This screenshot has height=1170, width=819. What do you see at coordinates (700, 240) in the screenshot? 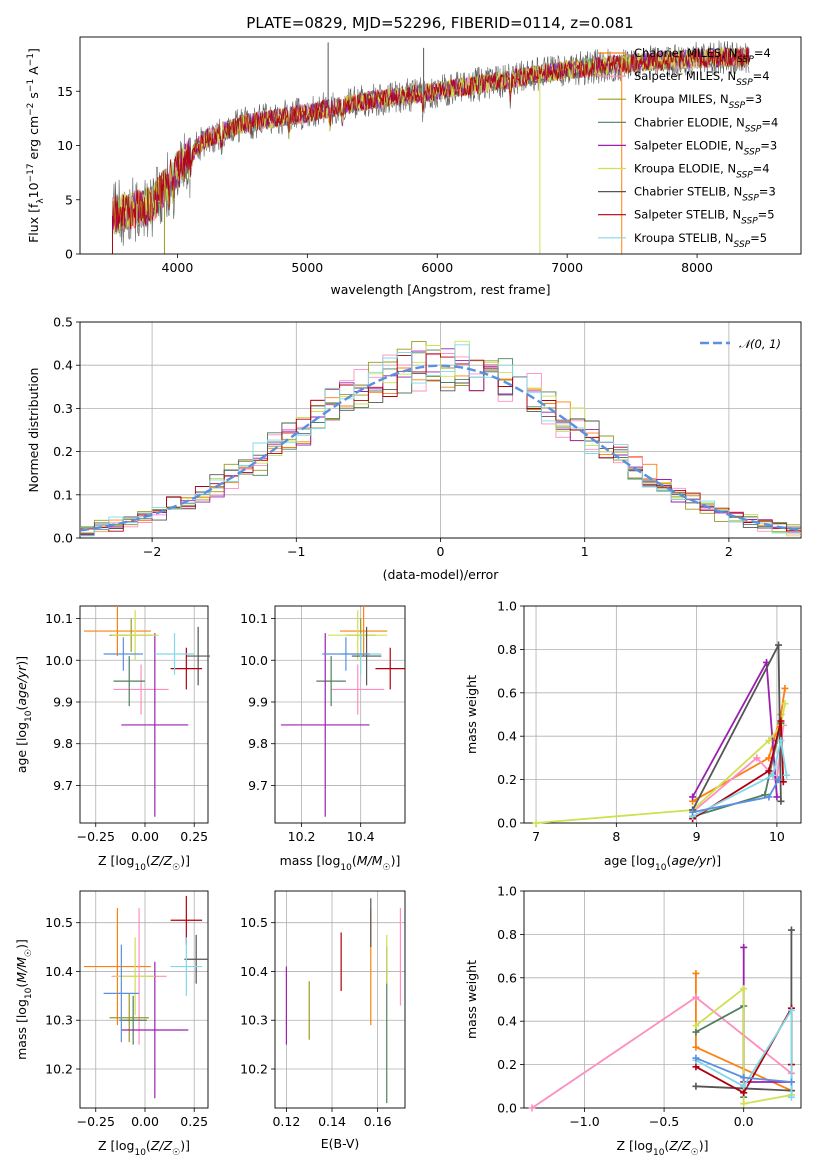
I see `legend-entry: Kroupa STELIB, NSSP=5` at bounding box center [700, 240].